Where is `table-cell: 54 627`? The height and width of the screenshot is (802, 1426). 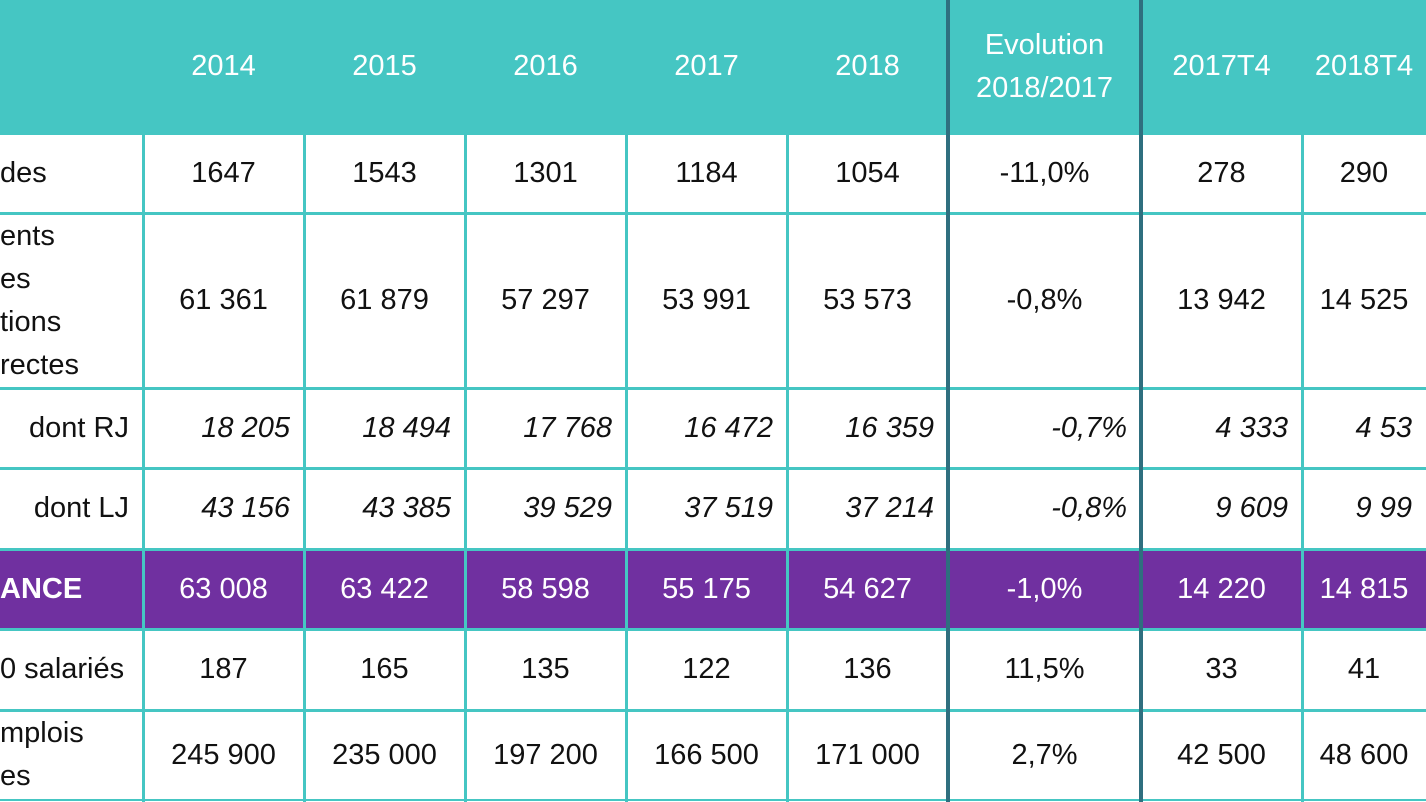 table-cell: 54 627 is located at coordinates (867, 589).